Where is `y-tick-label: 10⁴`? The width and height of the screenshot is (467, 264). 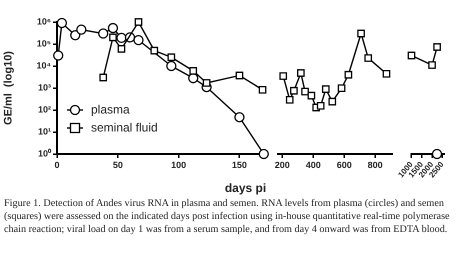
y-tick-label: 10⁴ is located at coordinates (43, 65).